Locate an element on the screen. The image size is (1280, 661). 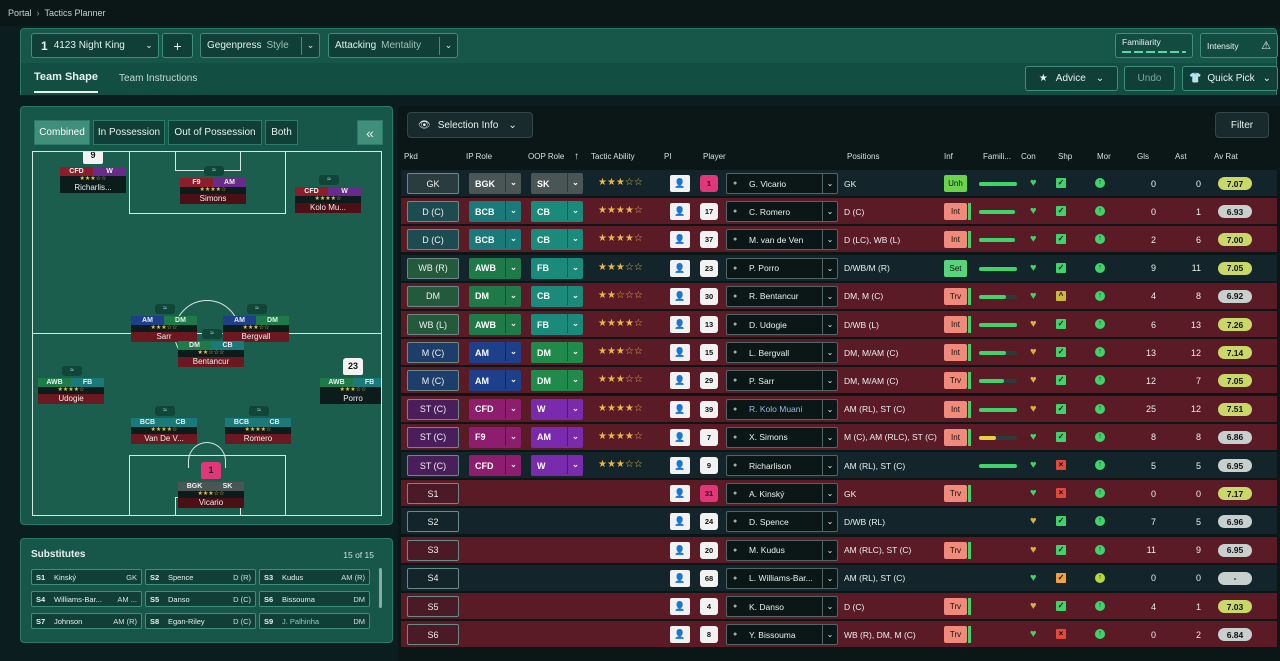
substitute-item: S6 Bissouma DM is located at coordinates (314, 599).